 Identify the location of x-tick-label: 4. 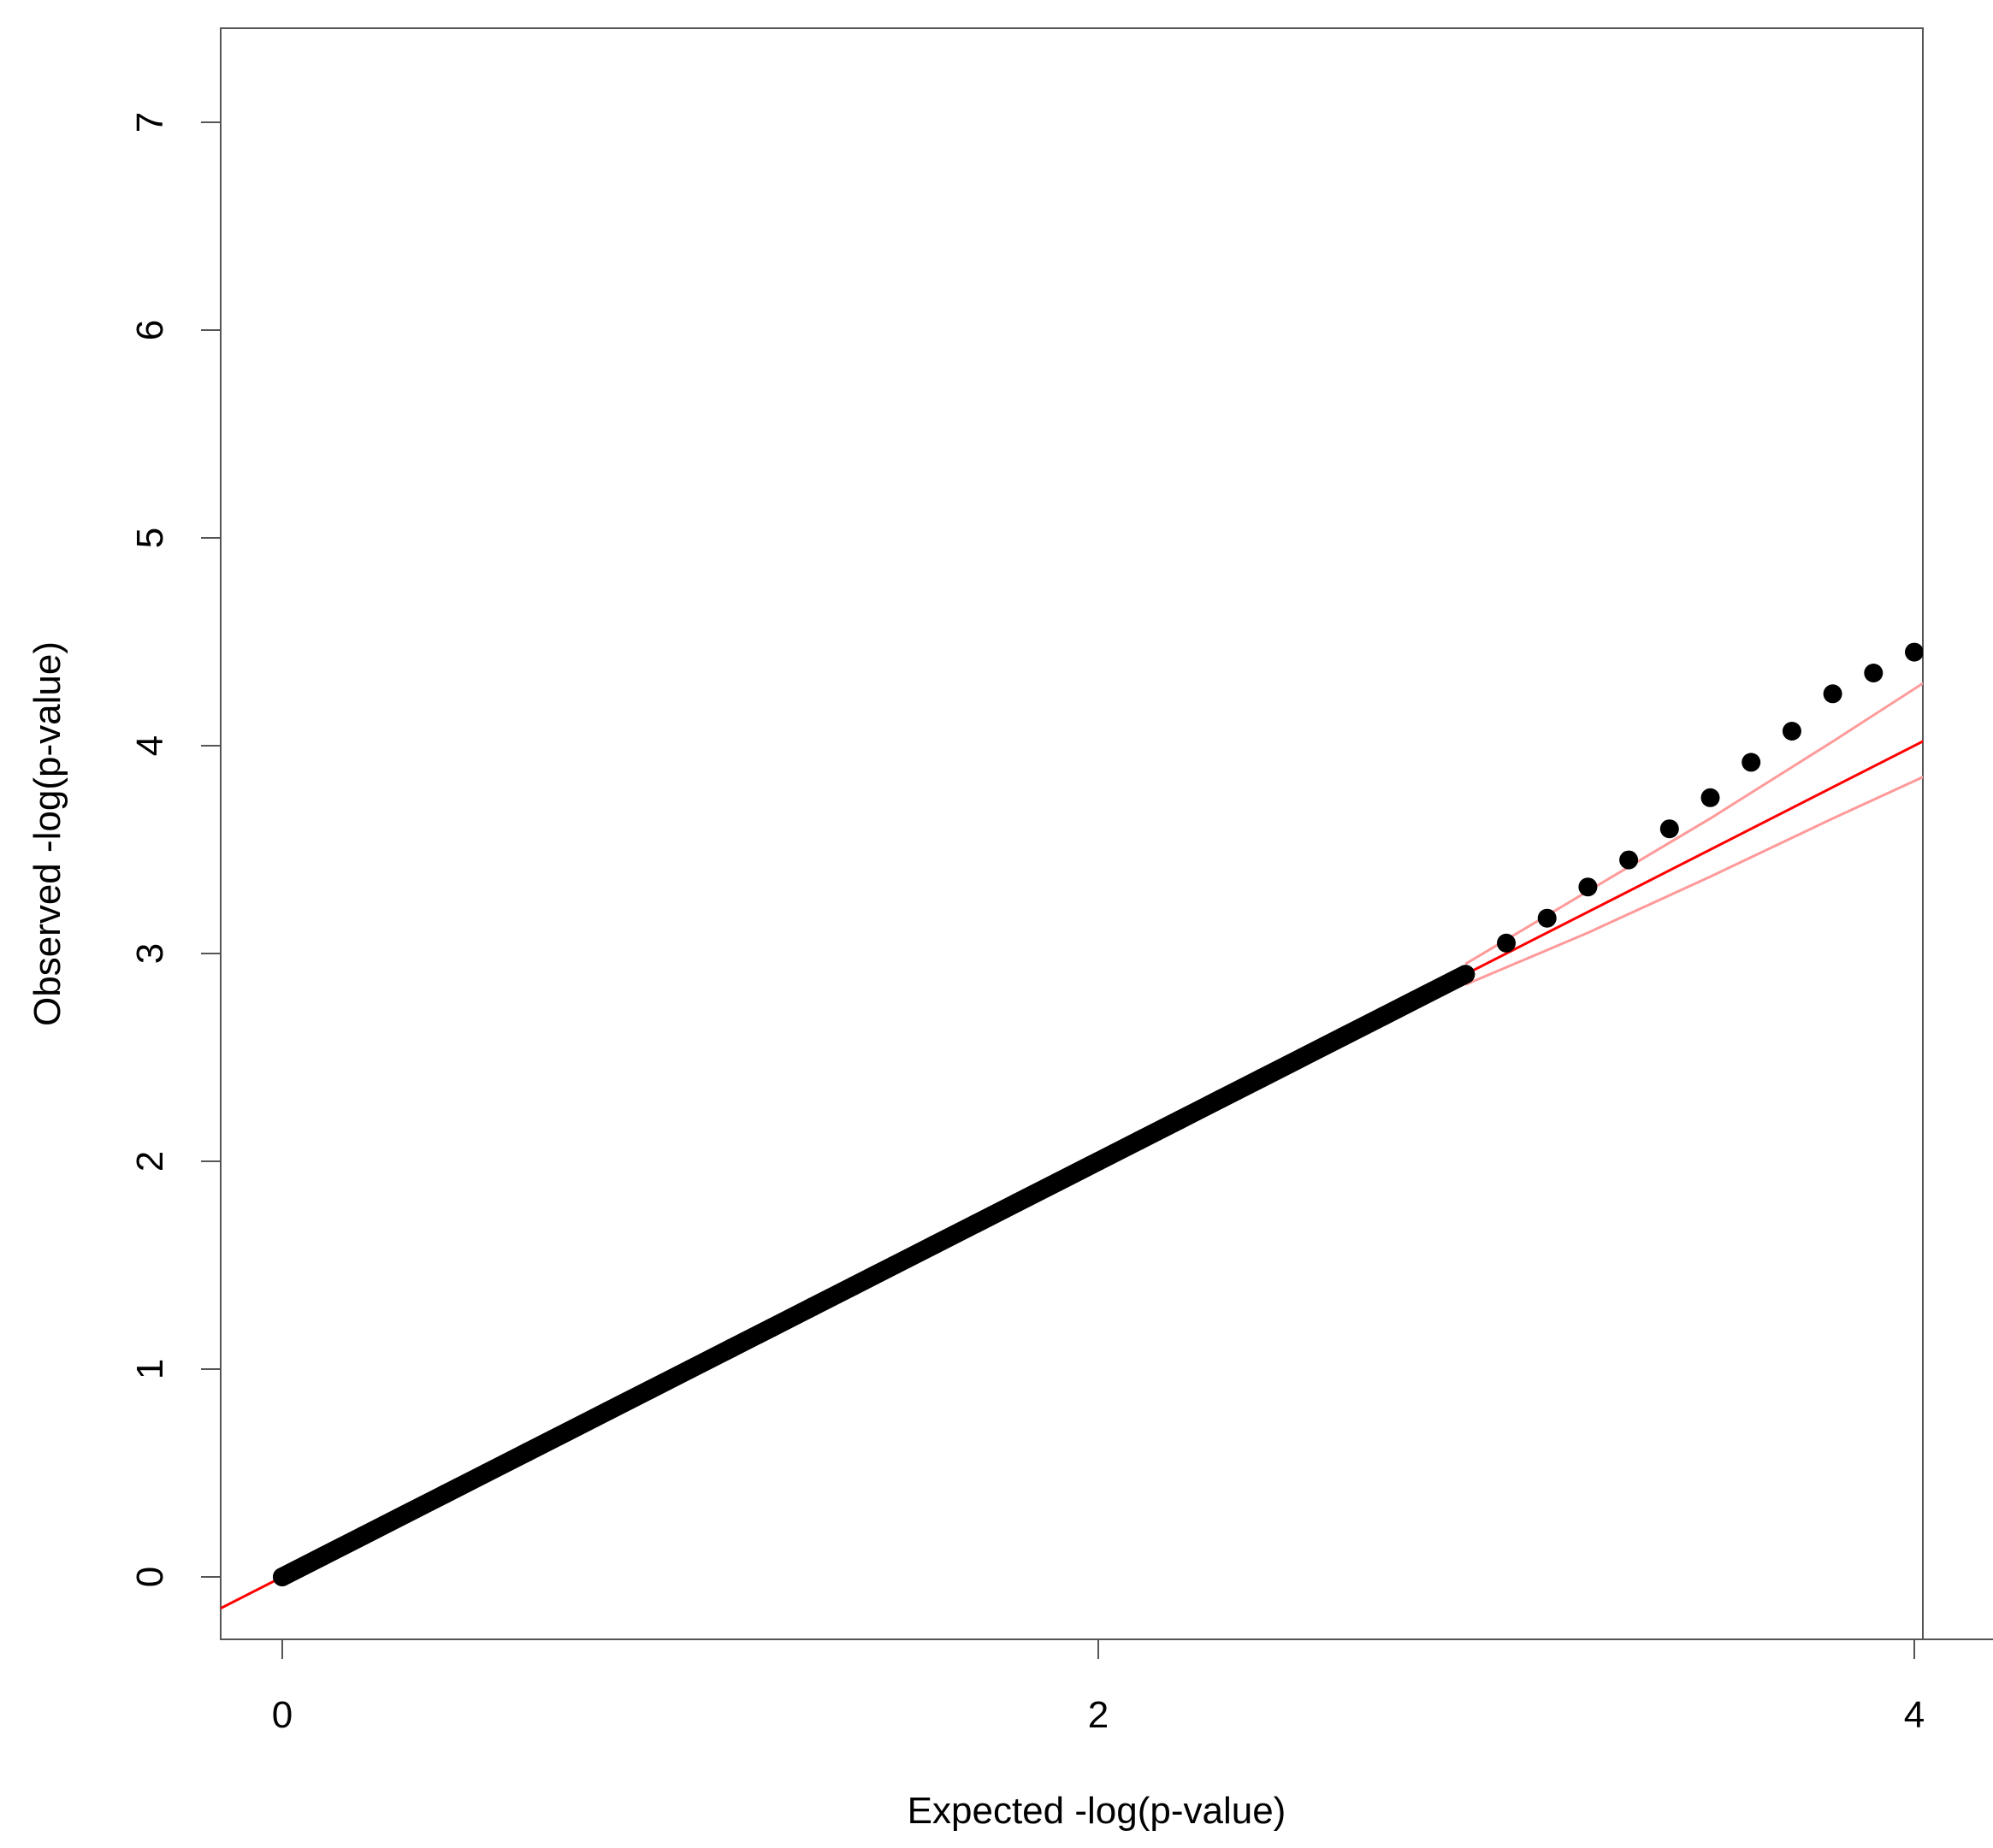
(1915, 1715).